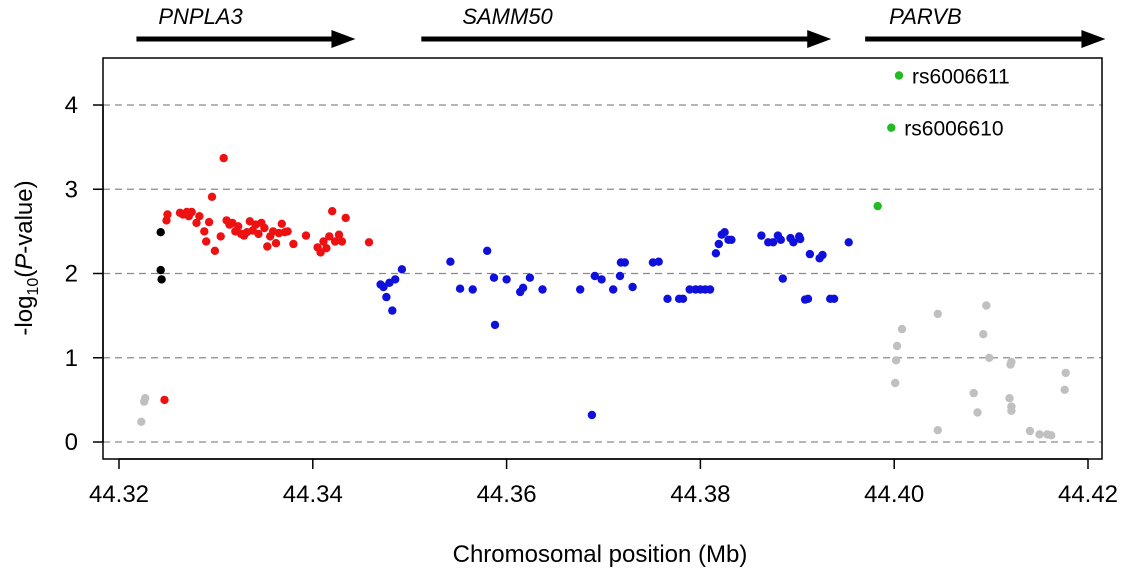 This screenshot has width=1122, height=573. I want to click on gene-tracks: PNPLA3 SAMM50 PARVB, so click(621, 26).